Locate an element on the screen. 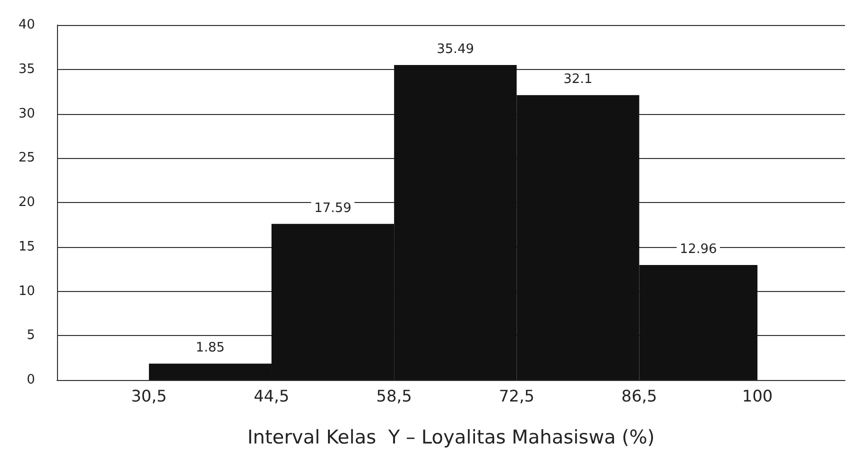 The height and width of the screenshot is (457, 848). y-tick-label: 20 is located at coordinates (26, 202).